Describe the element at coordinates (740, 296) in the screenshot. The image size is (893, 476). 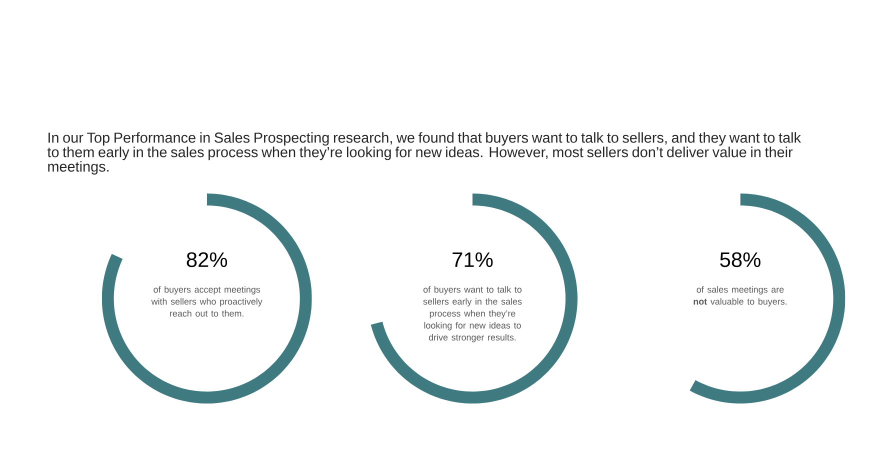
I see `text: of sales meetings are not valuable to buyers.` at that location.